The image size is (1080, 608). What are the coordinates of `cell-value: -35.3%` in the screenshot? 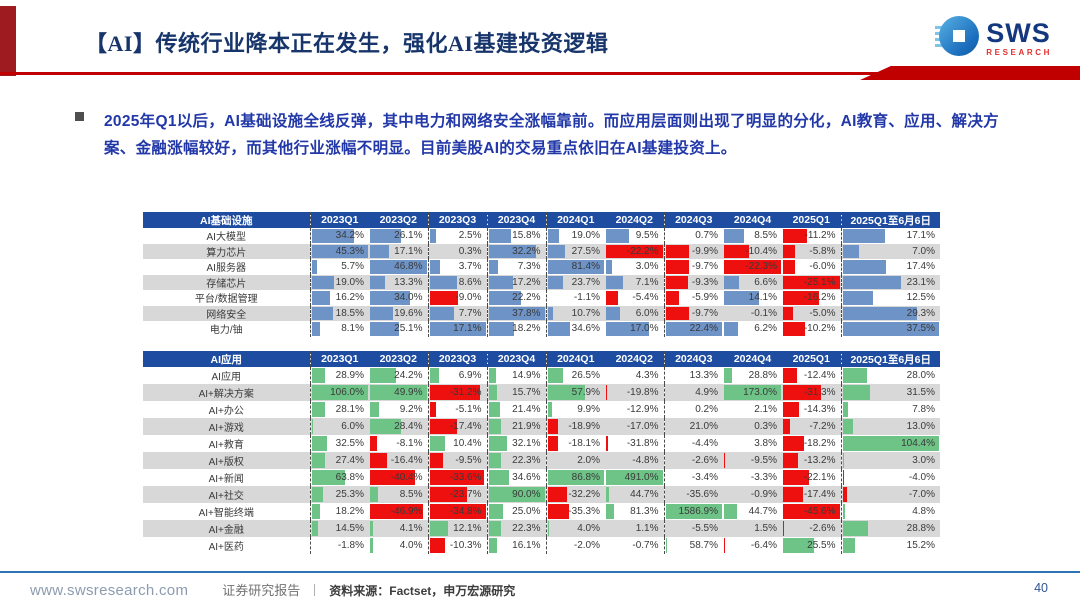 It's located at (584, 511).